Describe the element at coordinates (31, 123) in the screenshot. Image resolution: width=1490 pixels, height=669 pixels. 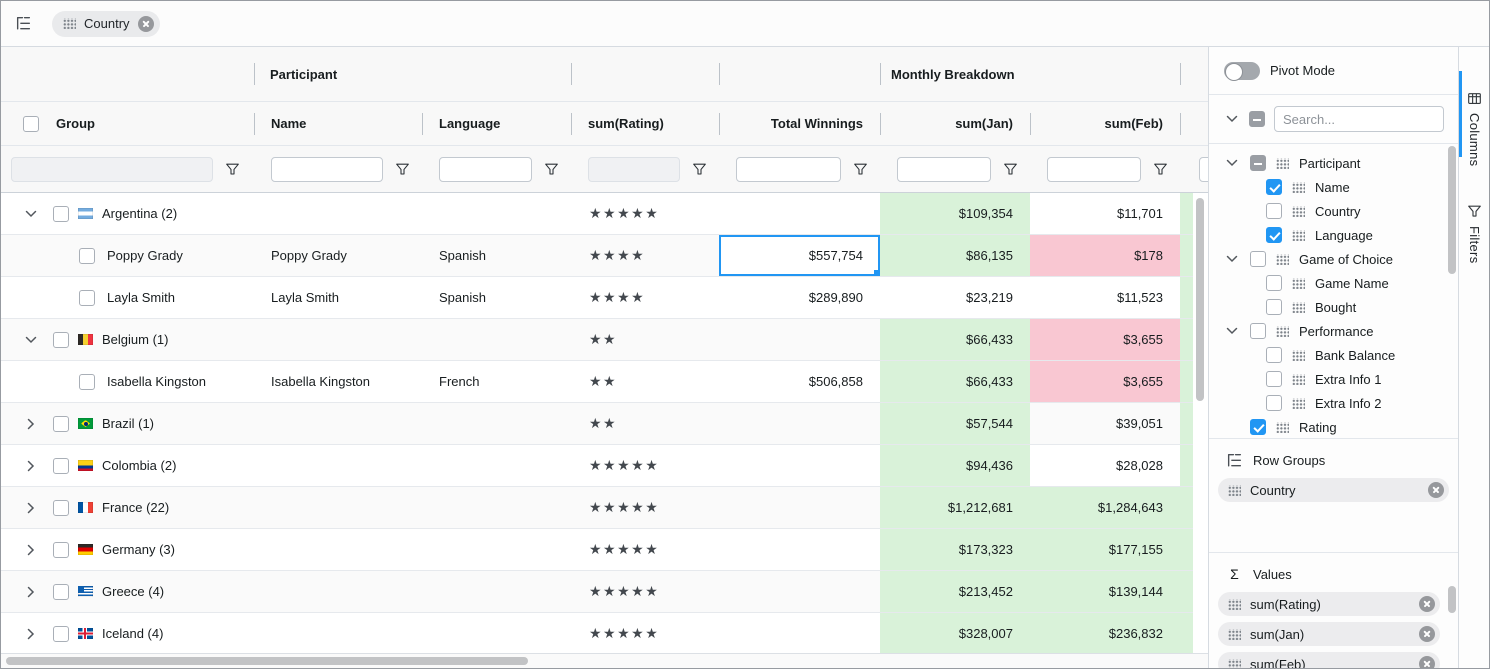
I see `select-all-checkbox` at that location.